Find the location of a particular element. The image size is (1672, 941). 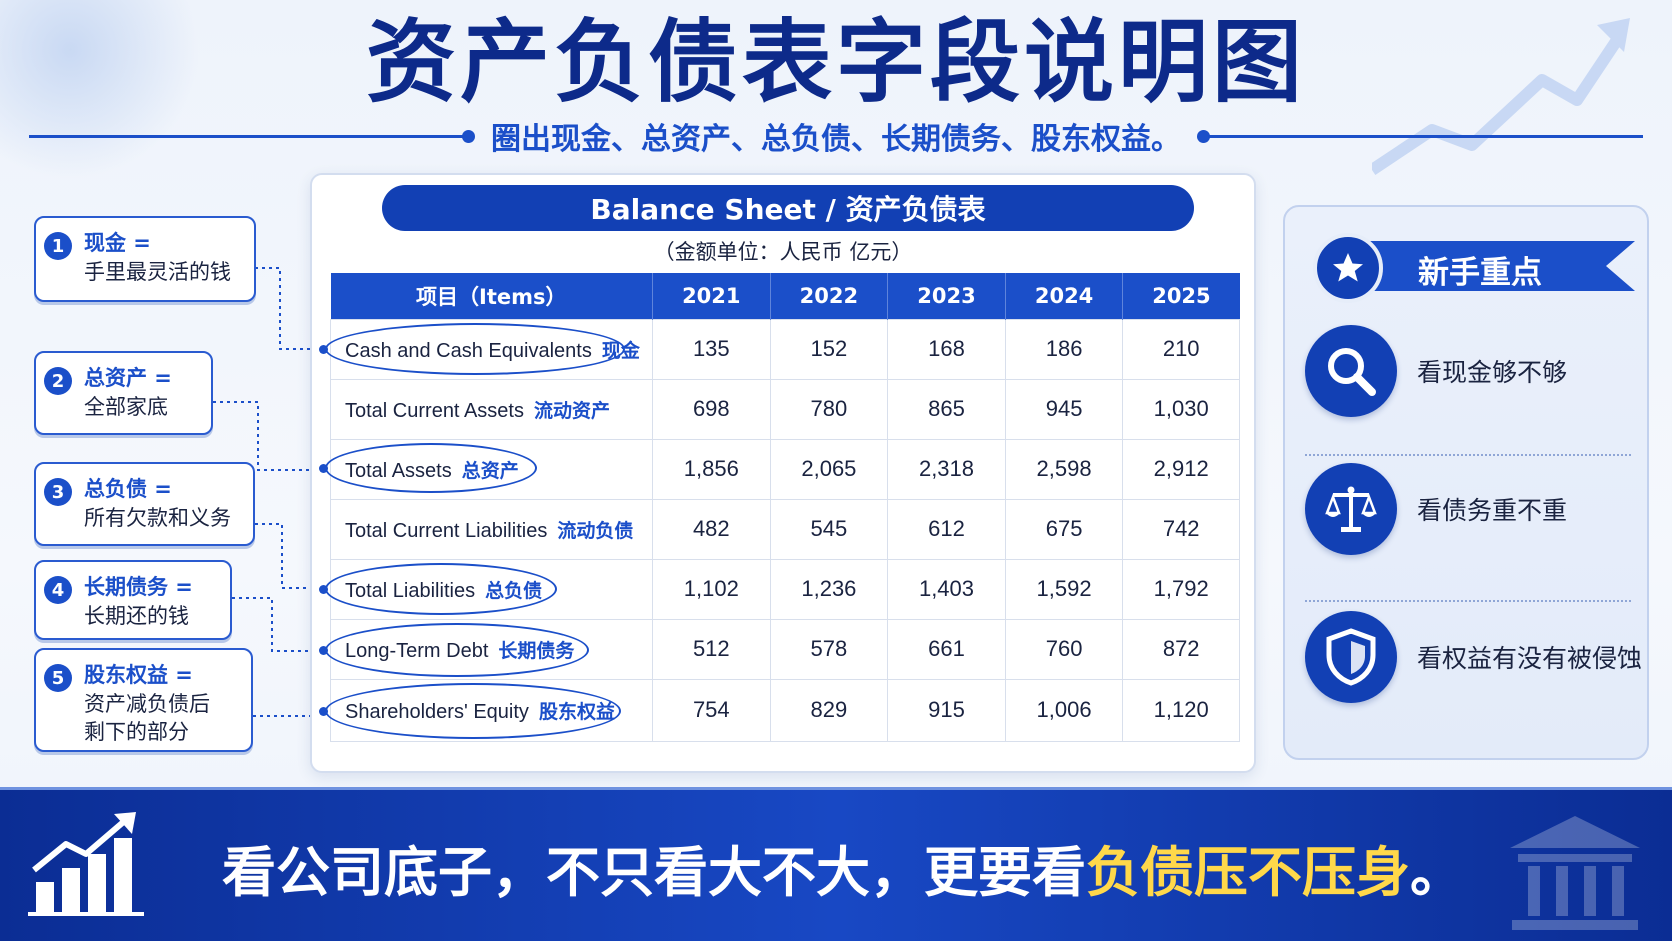

table-cell-value: 186 is located at coordinates (1064, 349).